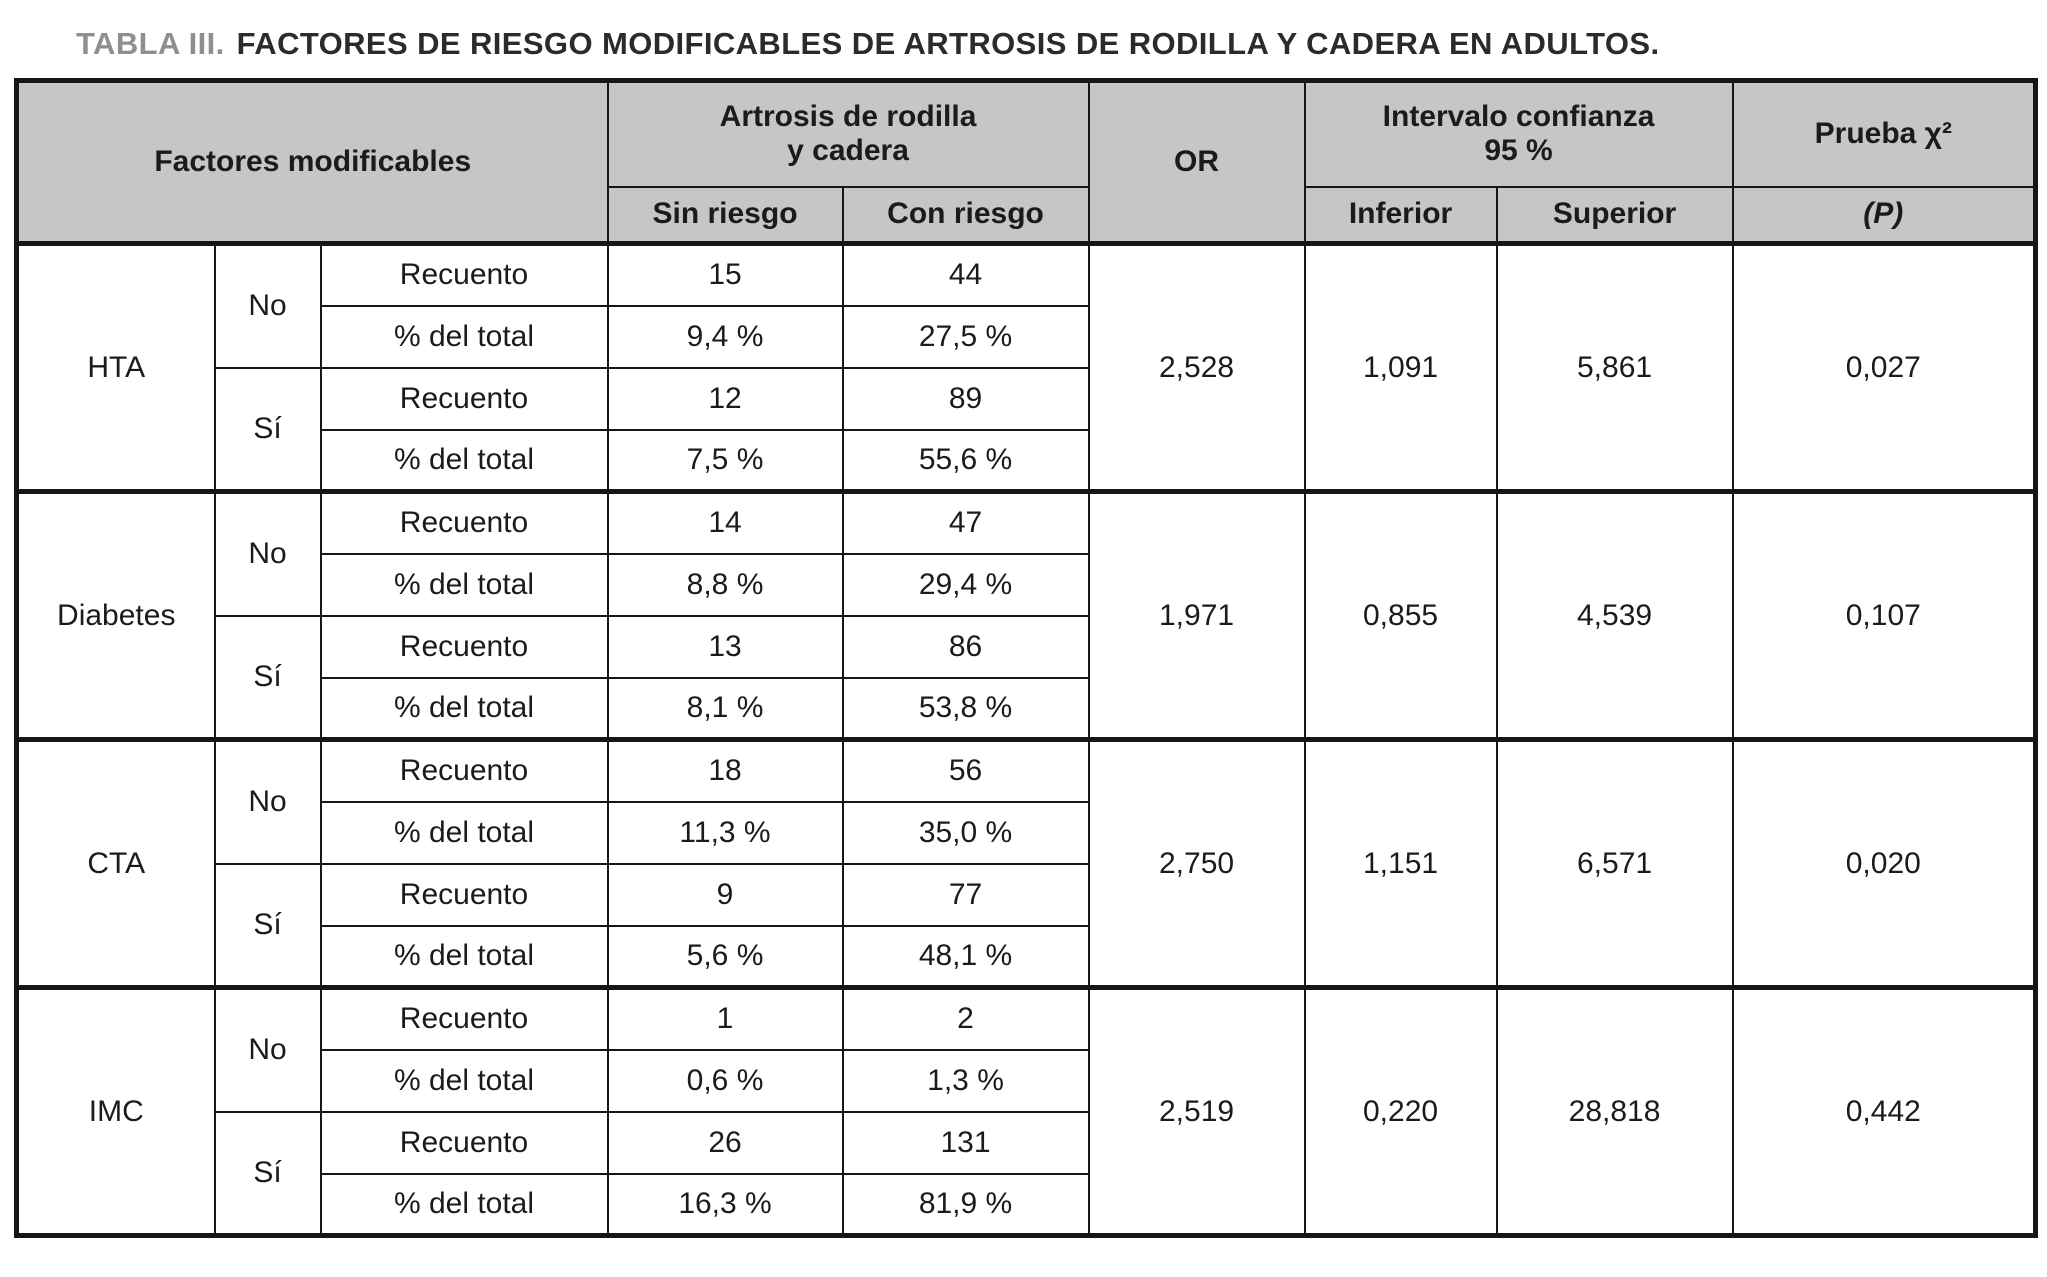  I want to click on ci-inferior-cell: 0,855, so click(1400, 615).